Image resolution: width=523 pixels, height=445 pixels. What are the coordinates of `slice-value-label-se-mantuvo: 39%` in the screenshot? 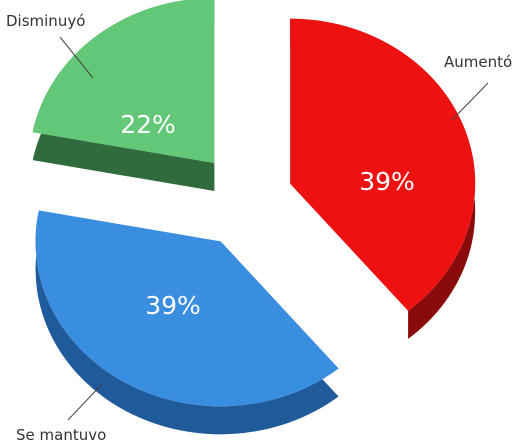 It's located at (173, 305).